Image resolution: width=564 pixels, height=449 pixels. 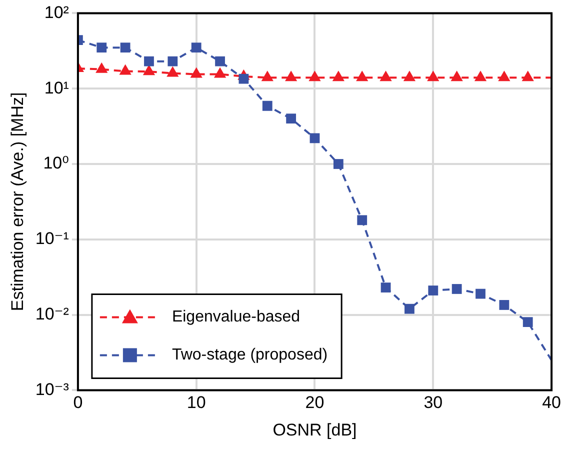 What do you see at coordinates (52, 238) in the screenshot?
I see `y-tick-label: 10⁻¹` at bounding box center [52, 238].